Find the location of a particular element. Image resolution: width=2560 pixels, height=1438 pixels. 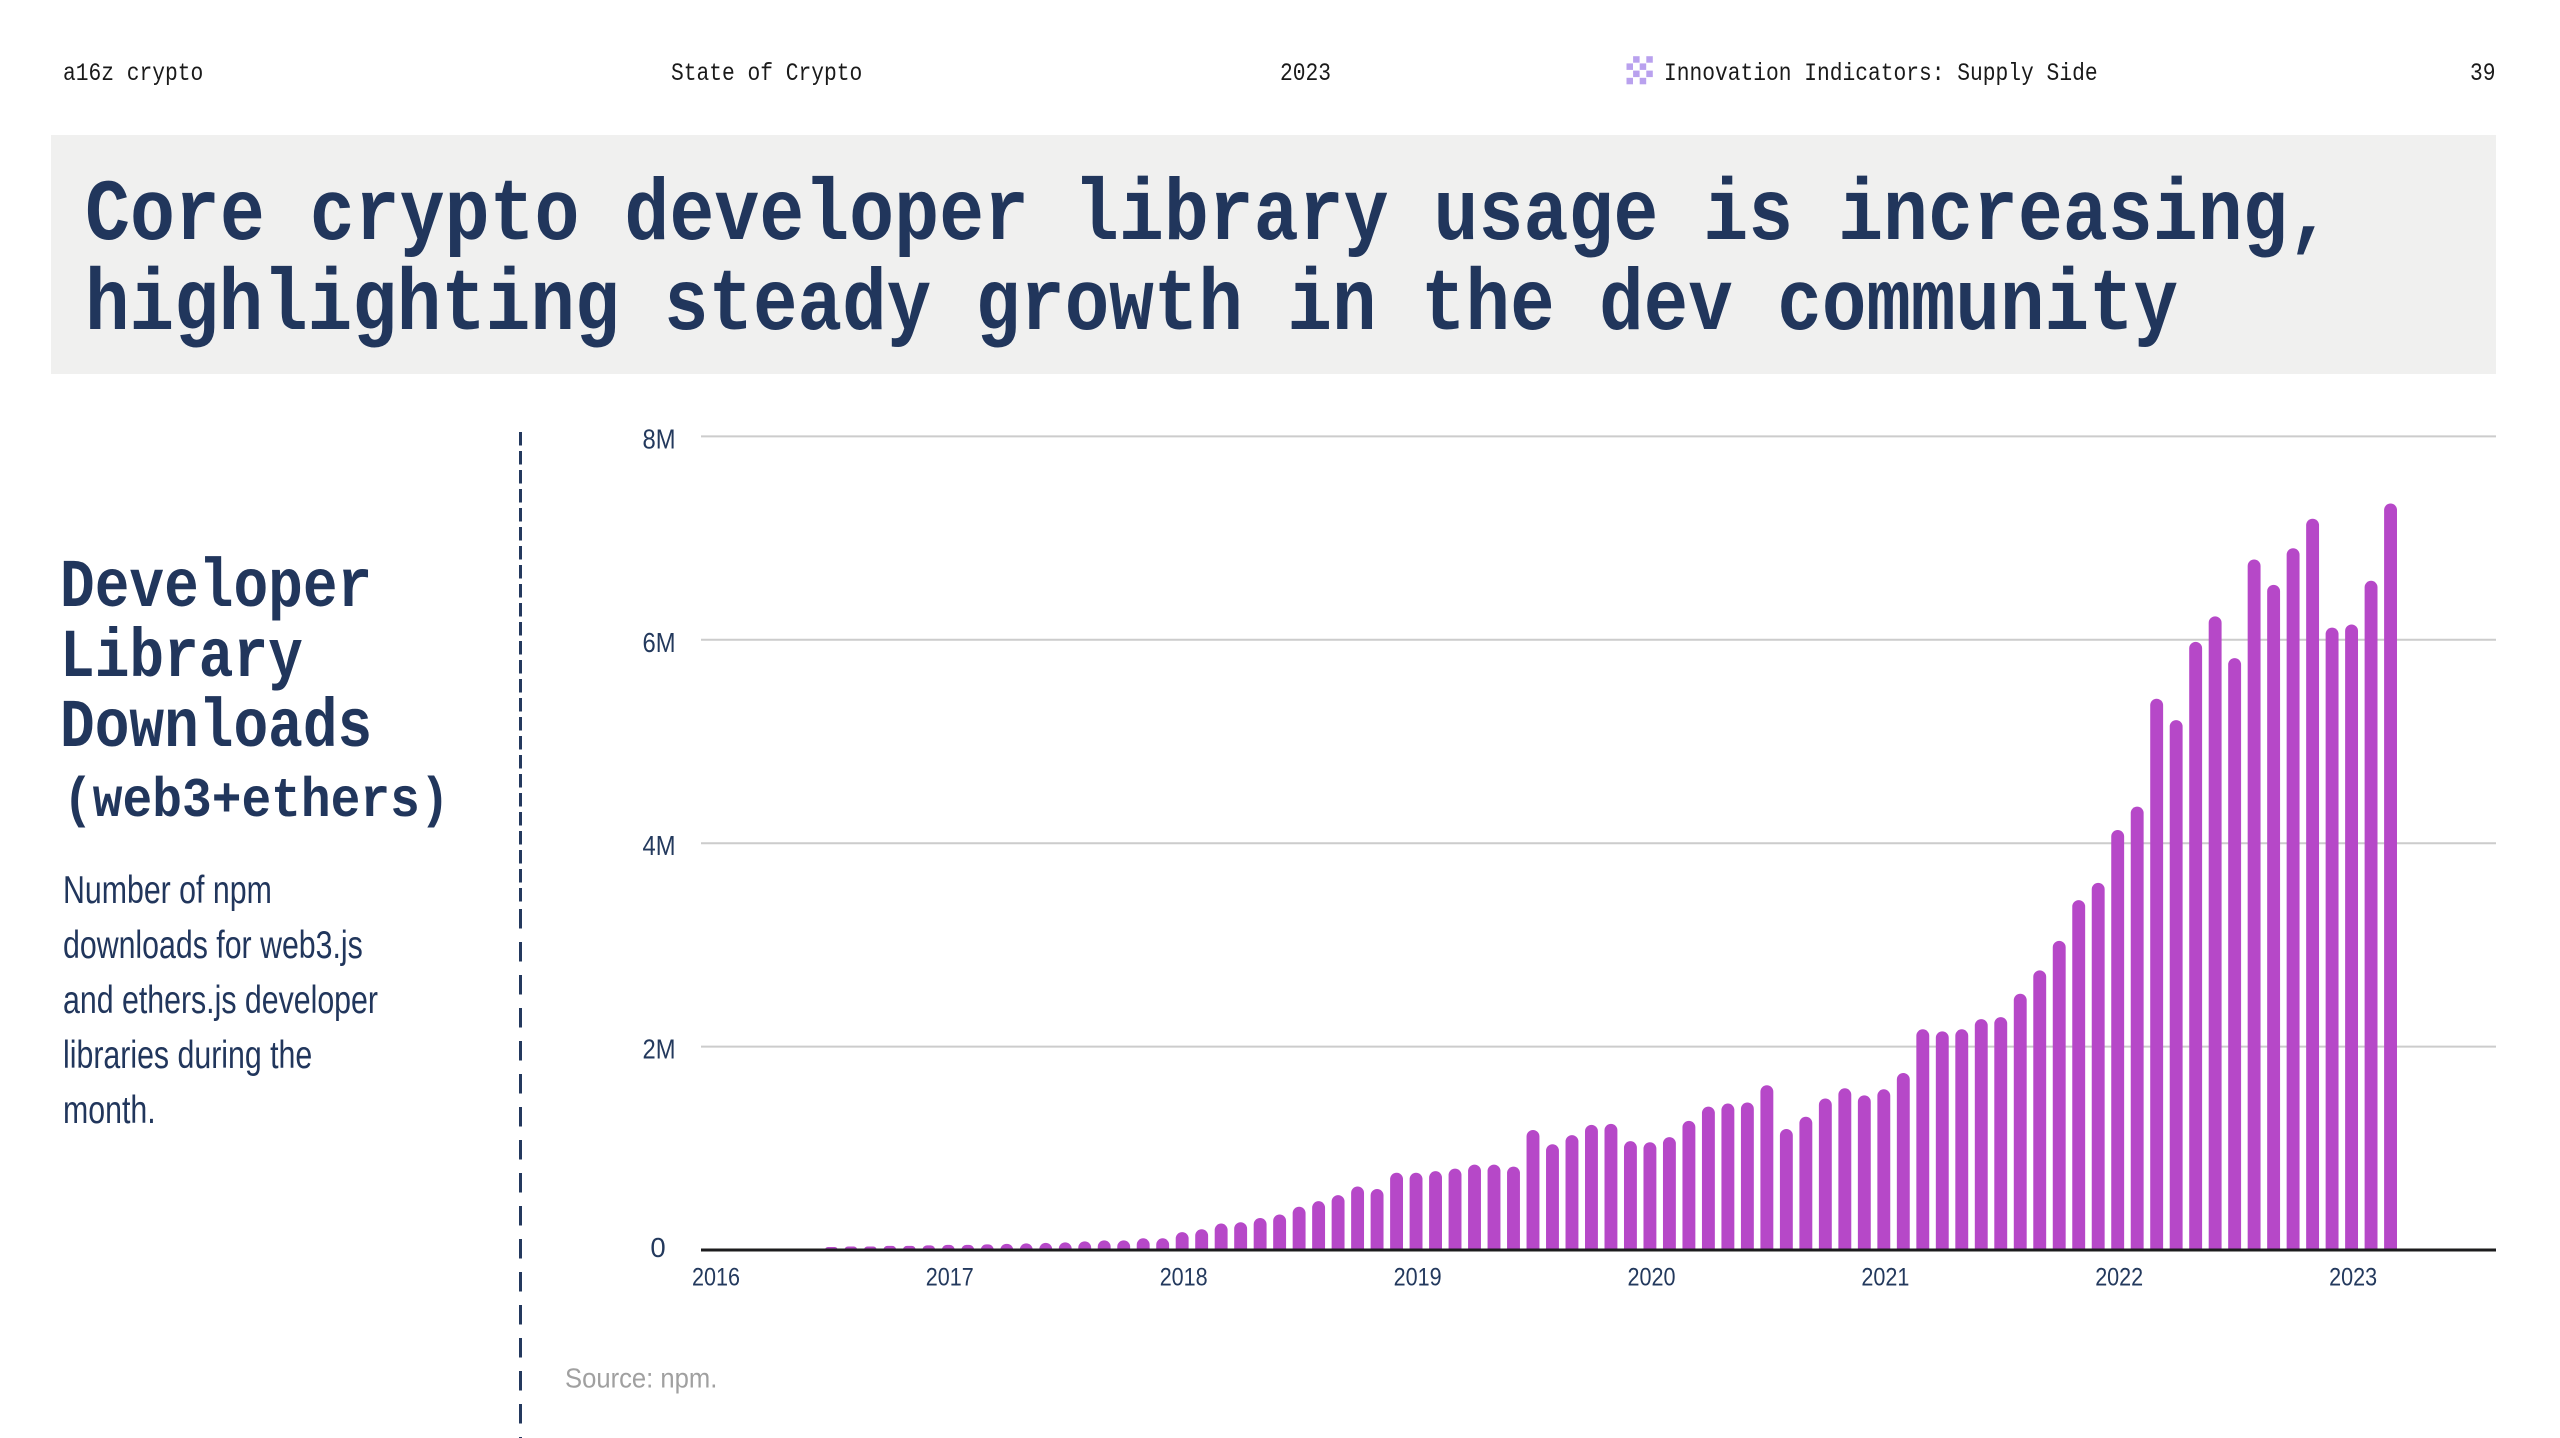

svg-text: 2020 is located at coordinates (1652, 1277).